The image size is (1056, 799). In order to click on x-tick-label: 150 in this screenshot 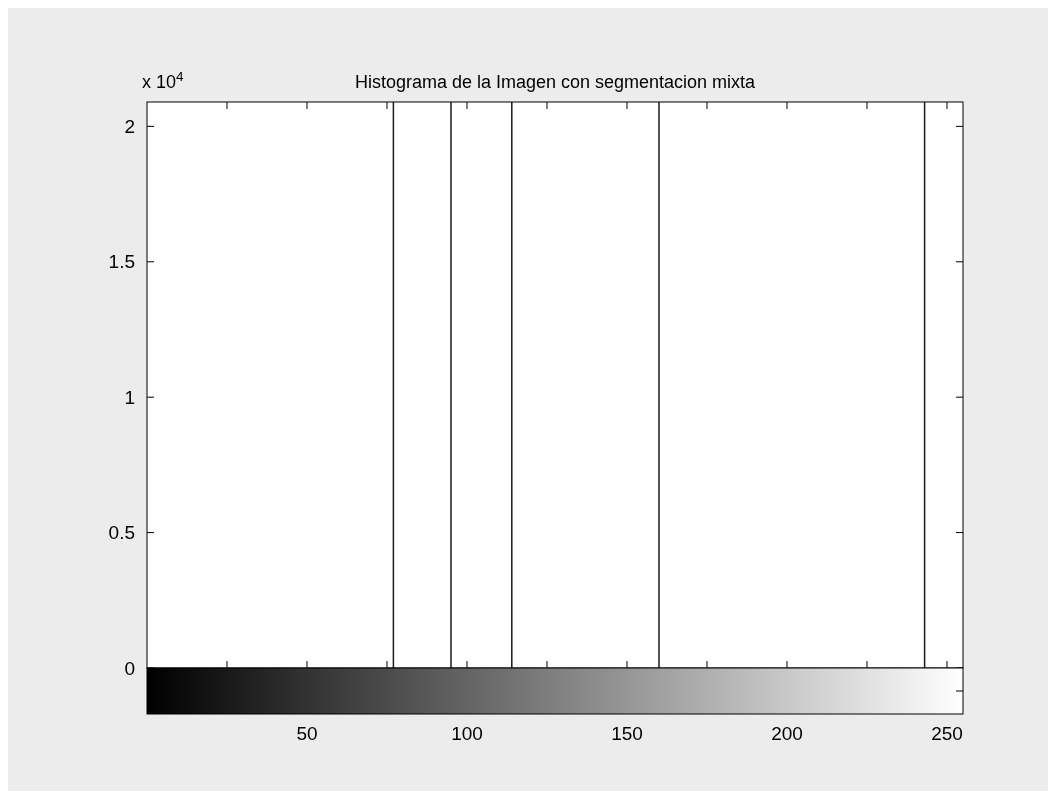, I will do `click(627, 733)`.